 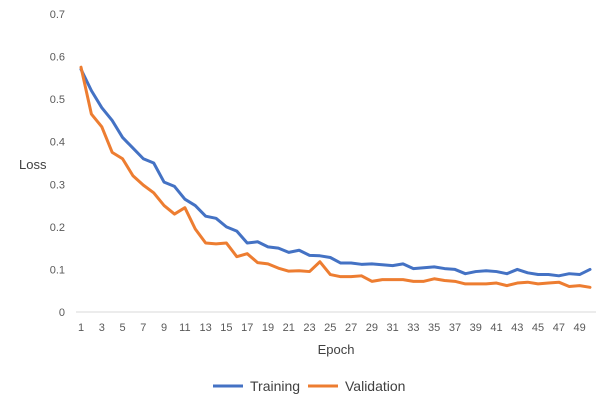 What do you see at coordinates (309, 328) in the screenshot?
I see `x-tick-label: 23` at bounding box center [309, 328].